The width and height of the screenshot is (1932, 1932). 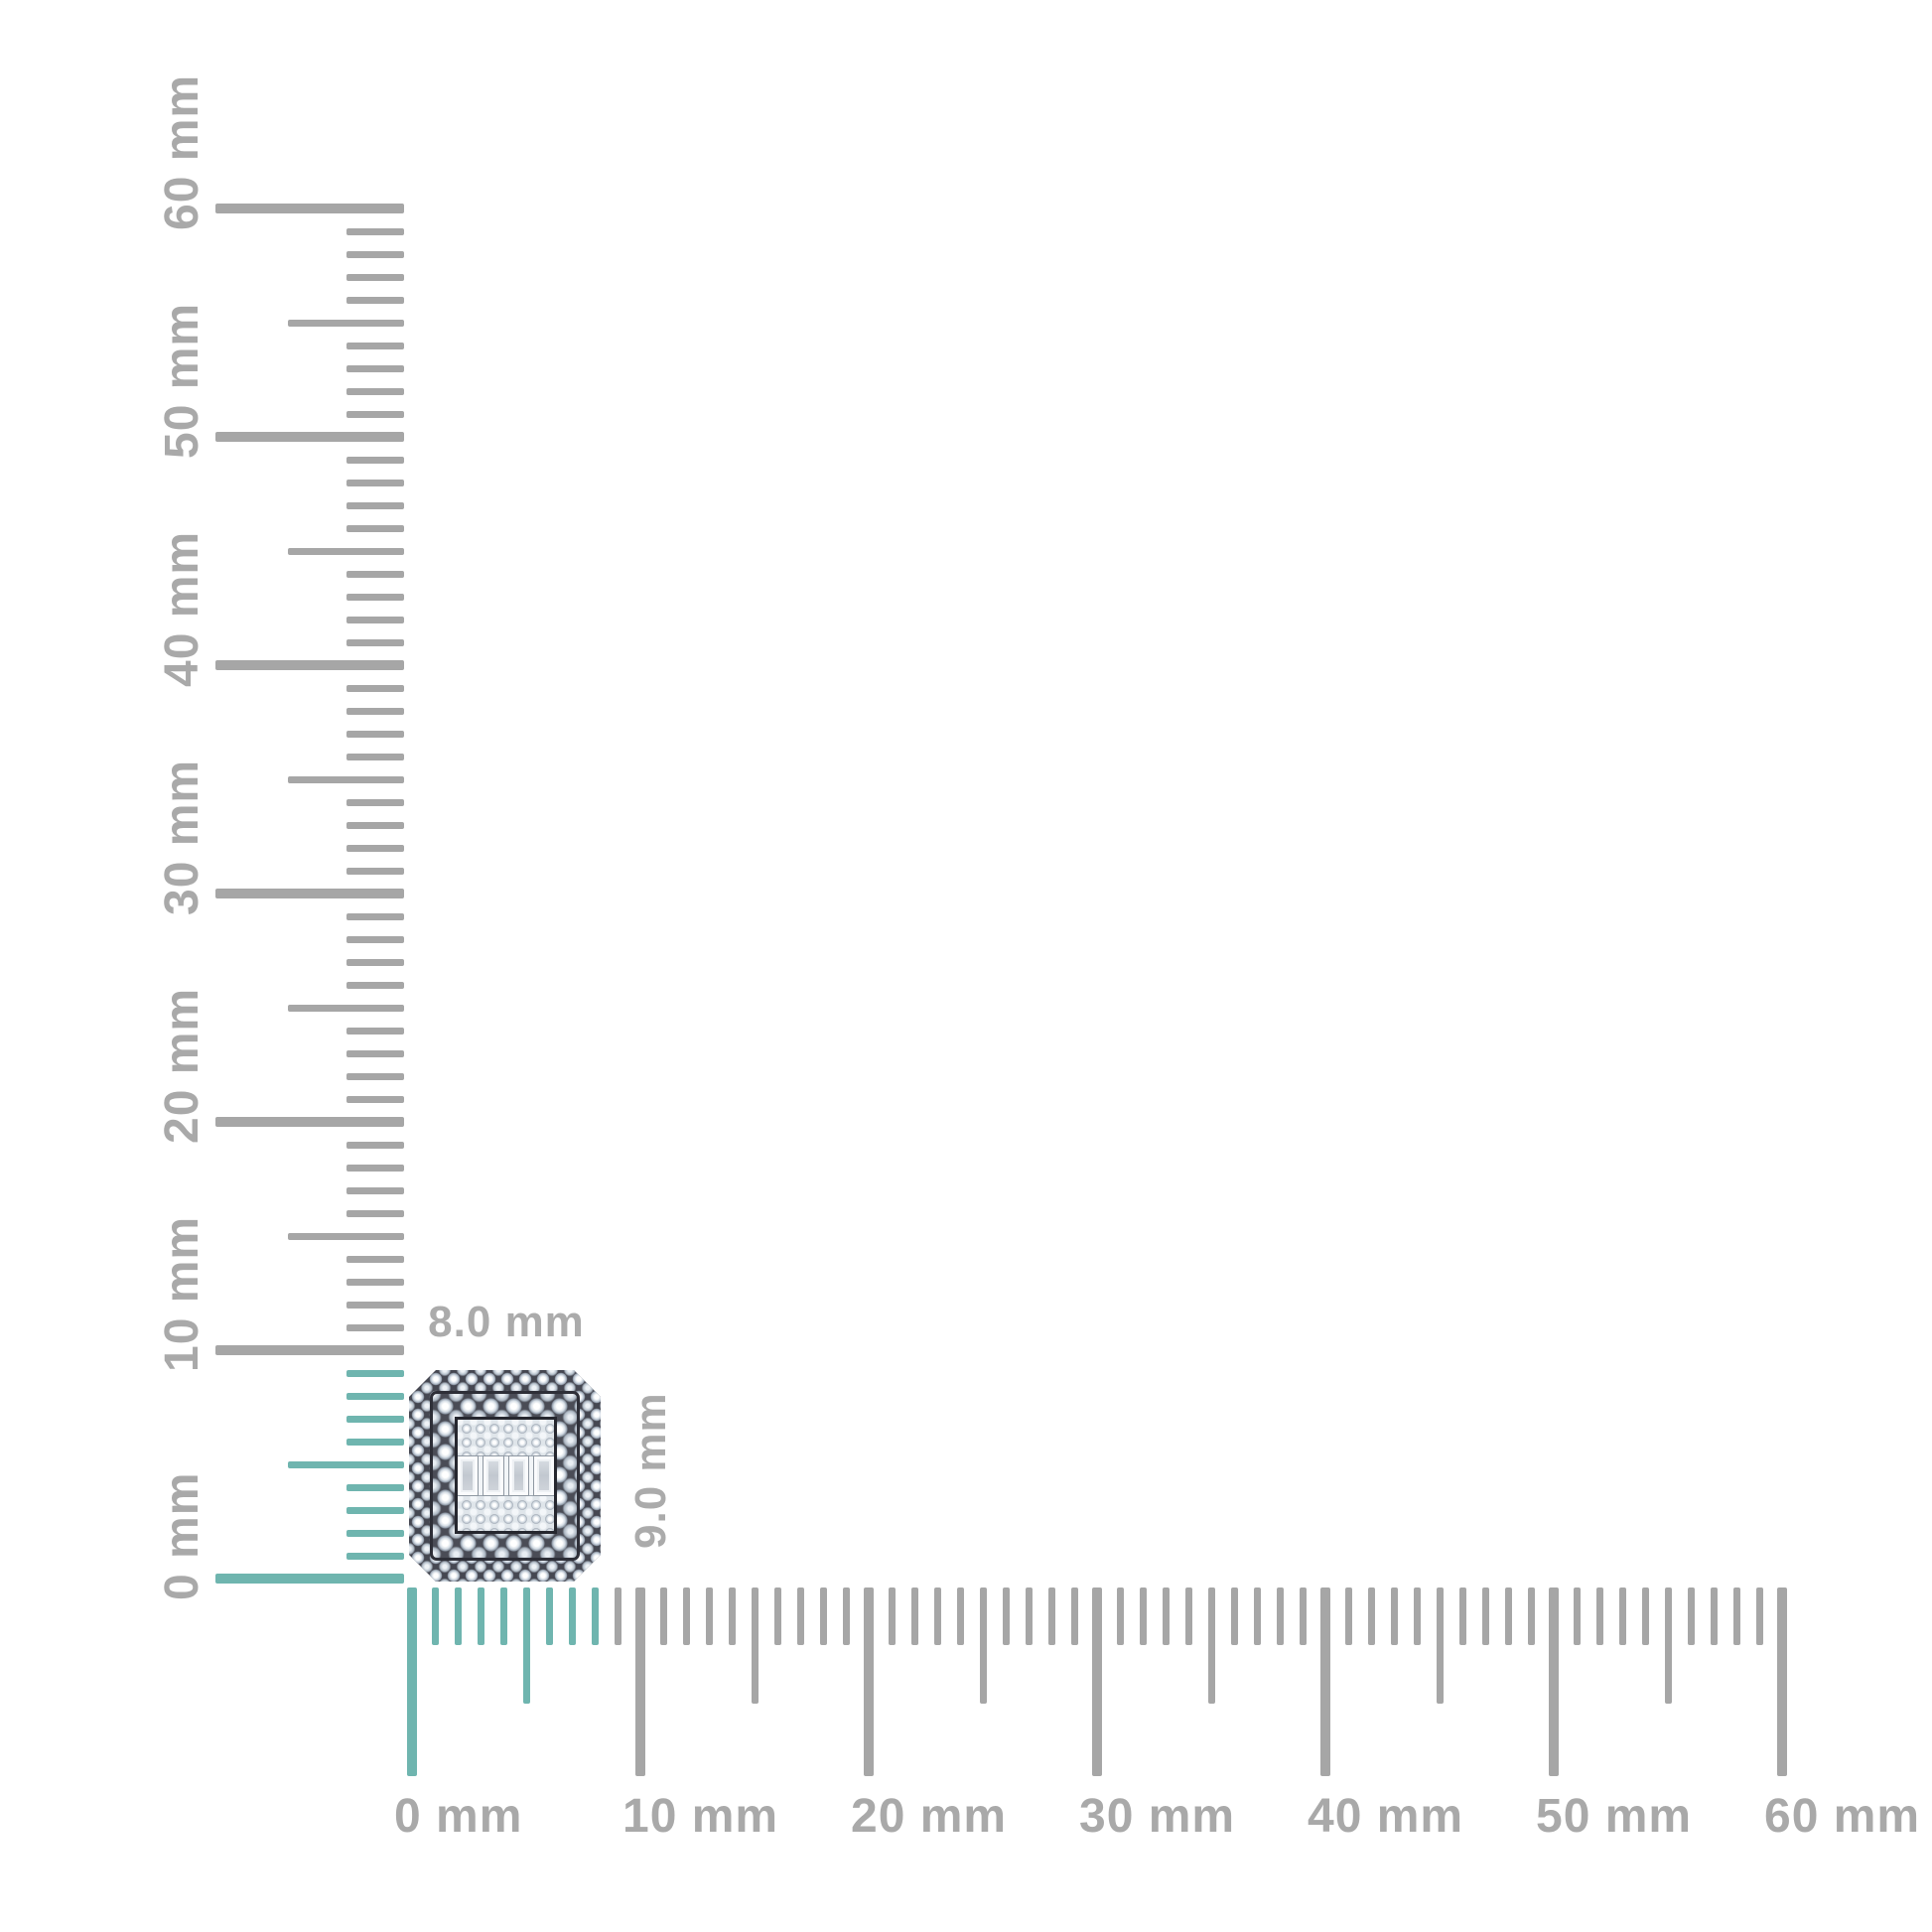 I want to click on v-tick-55mm, so click(x=346, y=323).